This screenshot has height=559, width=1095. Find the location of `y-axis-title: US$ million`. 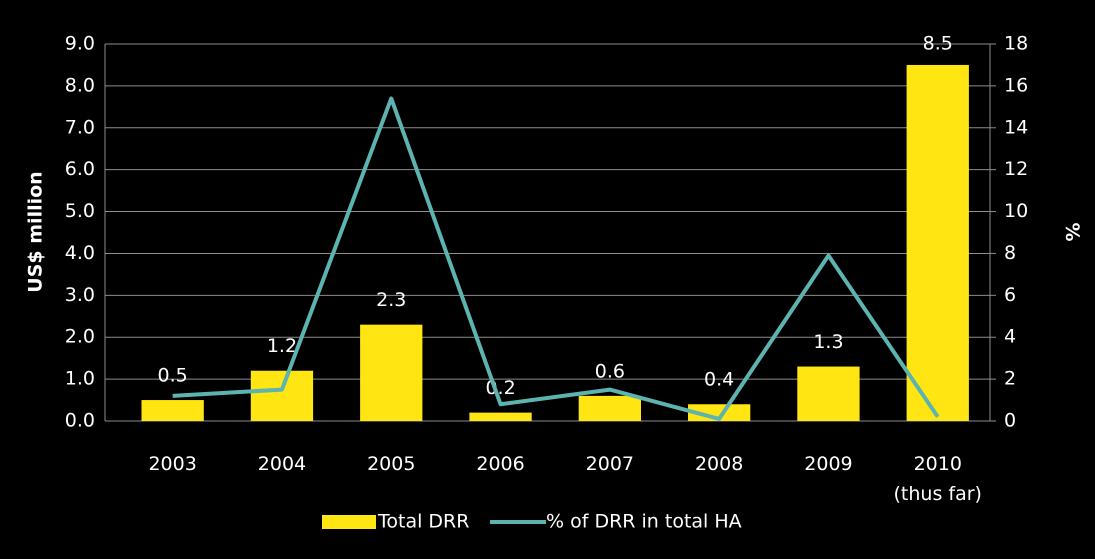

y-axis-title: US$ million is located at coordinates (36, 231).